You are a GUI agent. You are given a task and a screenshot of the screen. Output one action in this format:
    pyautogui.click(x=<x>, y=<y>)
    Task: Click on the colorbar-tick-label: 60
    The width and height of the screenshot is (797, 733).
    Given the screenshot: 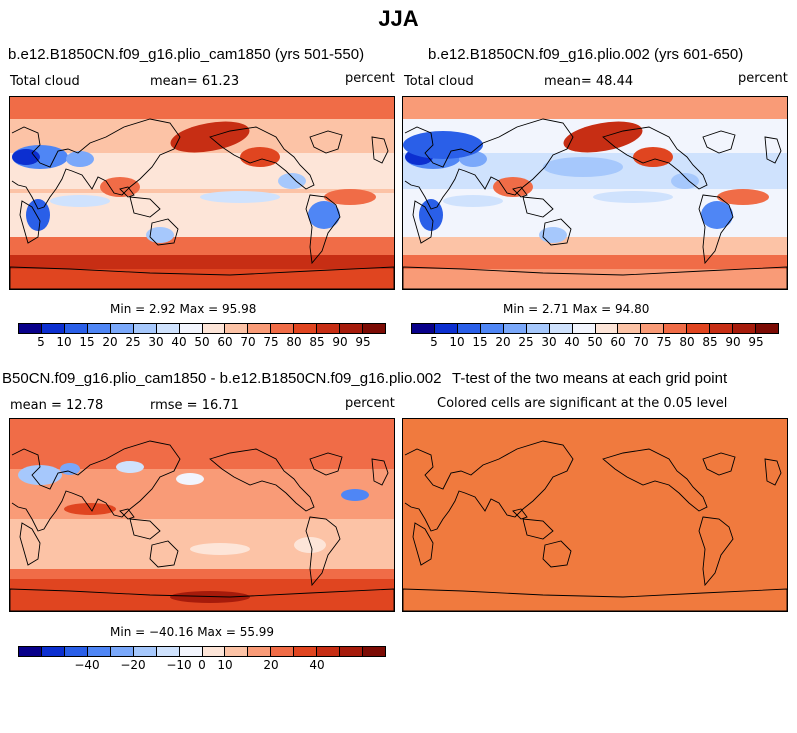 What is the action you would take?
    pyautogui.click(x=225, y=342)
    